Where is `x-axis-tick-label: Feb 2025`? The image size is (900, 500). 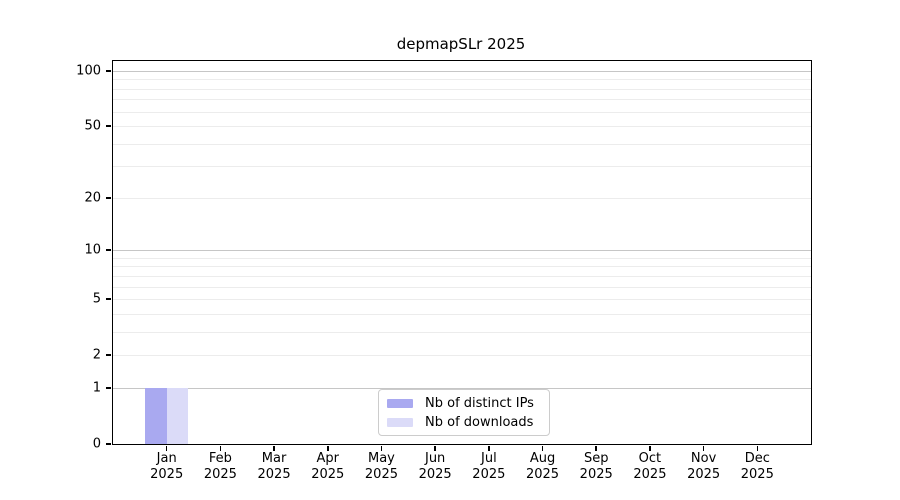
x-axis-tick-label: Feb 2025 is located at coordinates (220, 467).